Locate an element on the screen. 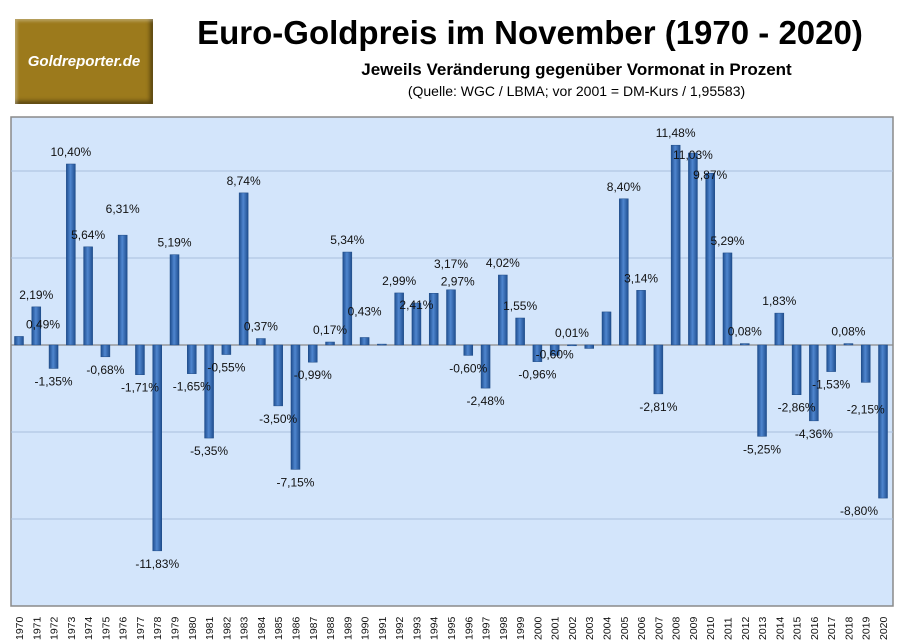 The image size is (903, 644). data-label-1996: -0,60% is located at coordinates (468, 368).